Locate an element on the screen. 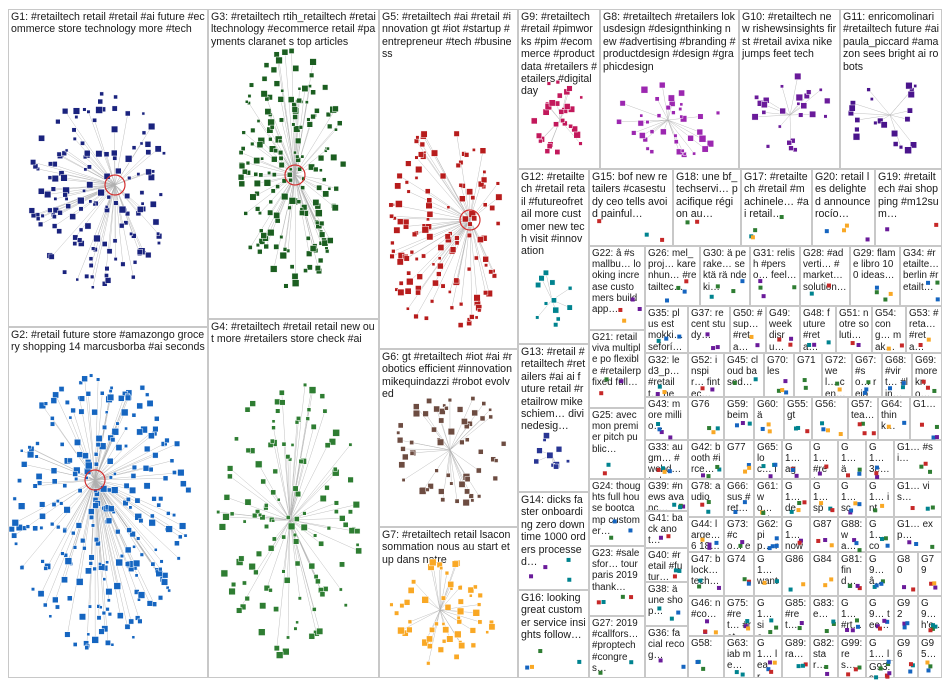 This screenshot has width=950, height=688. hub-node is located at coordinates (115, 185).